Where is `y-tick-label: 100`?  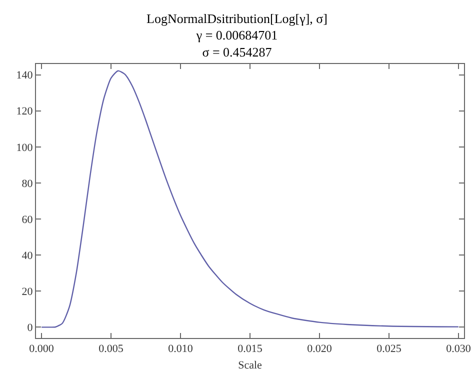
y-tick-label: 100 is located at coordinates (25, 148).